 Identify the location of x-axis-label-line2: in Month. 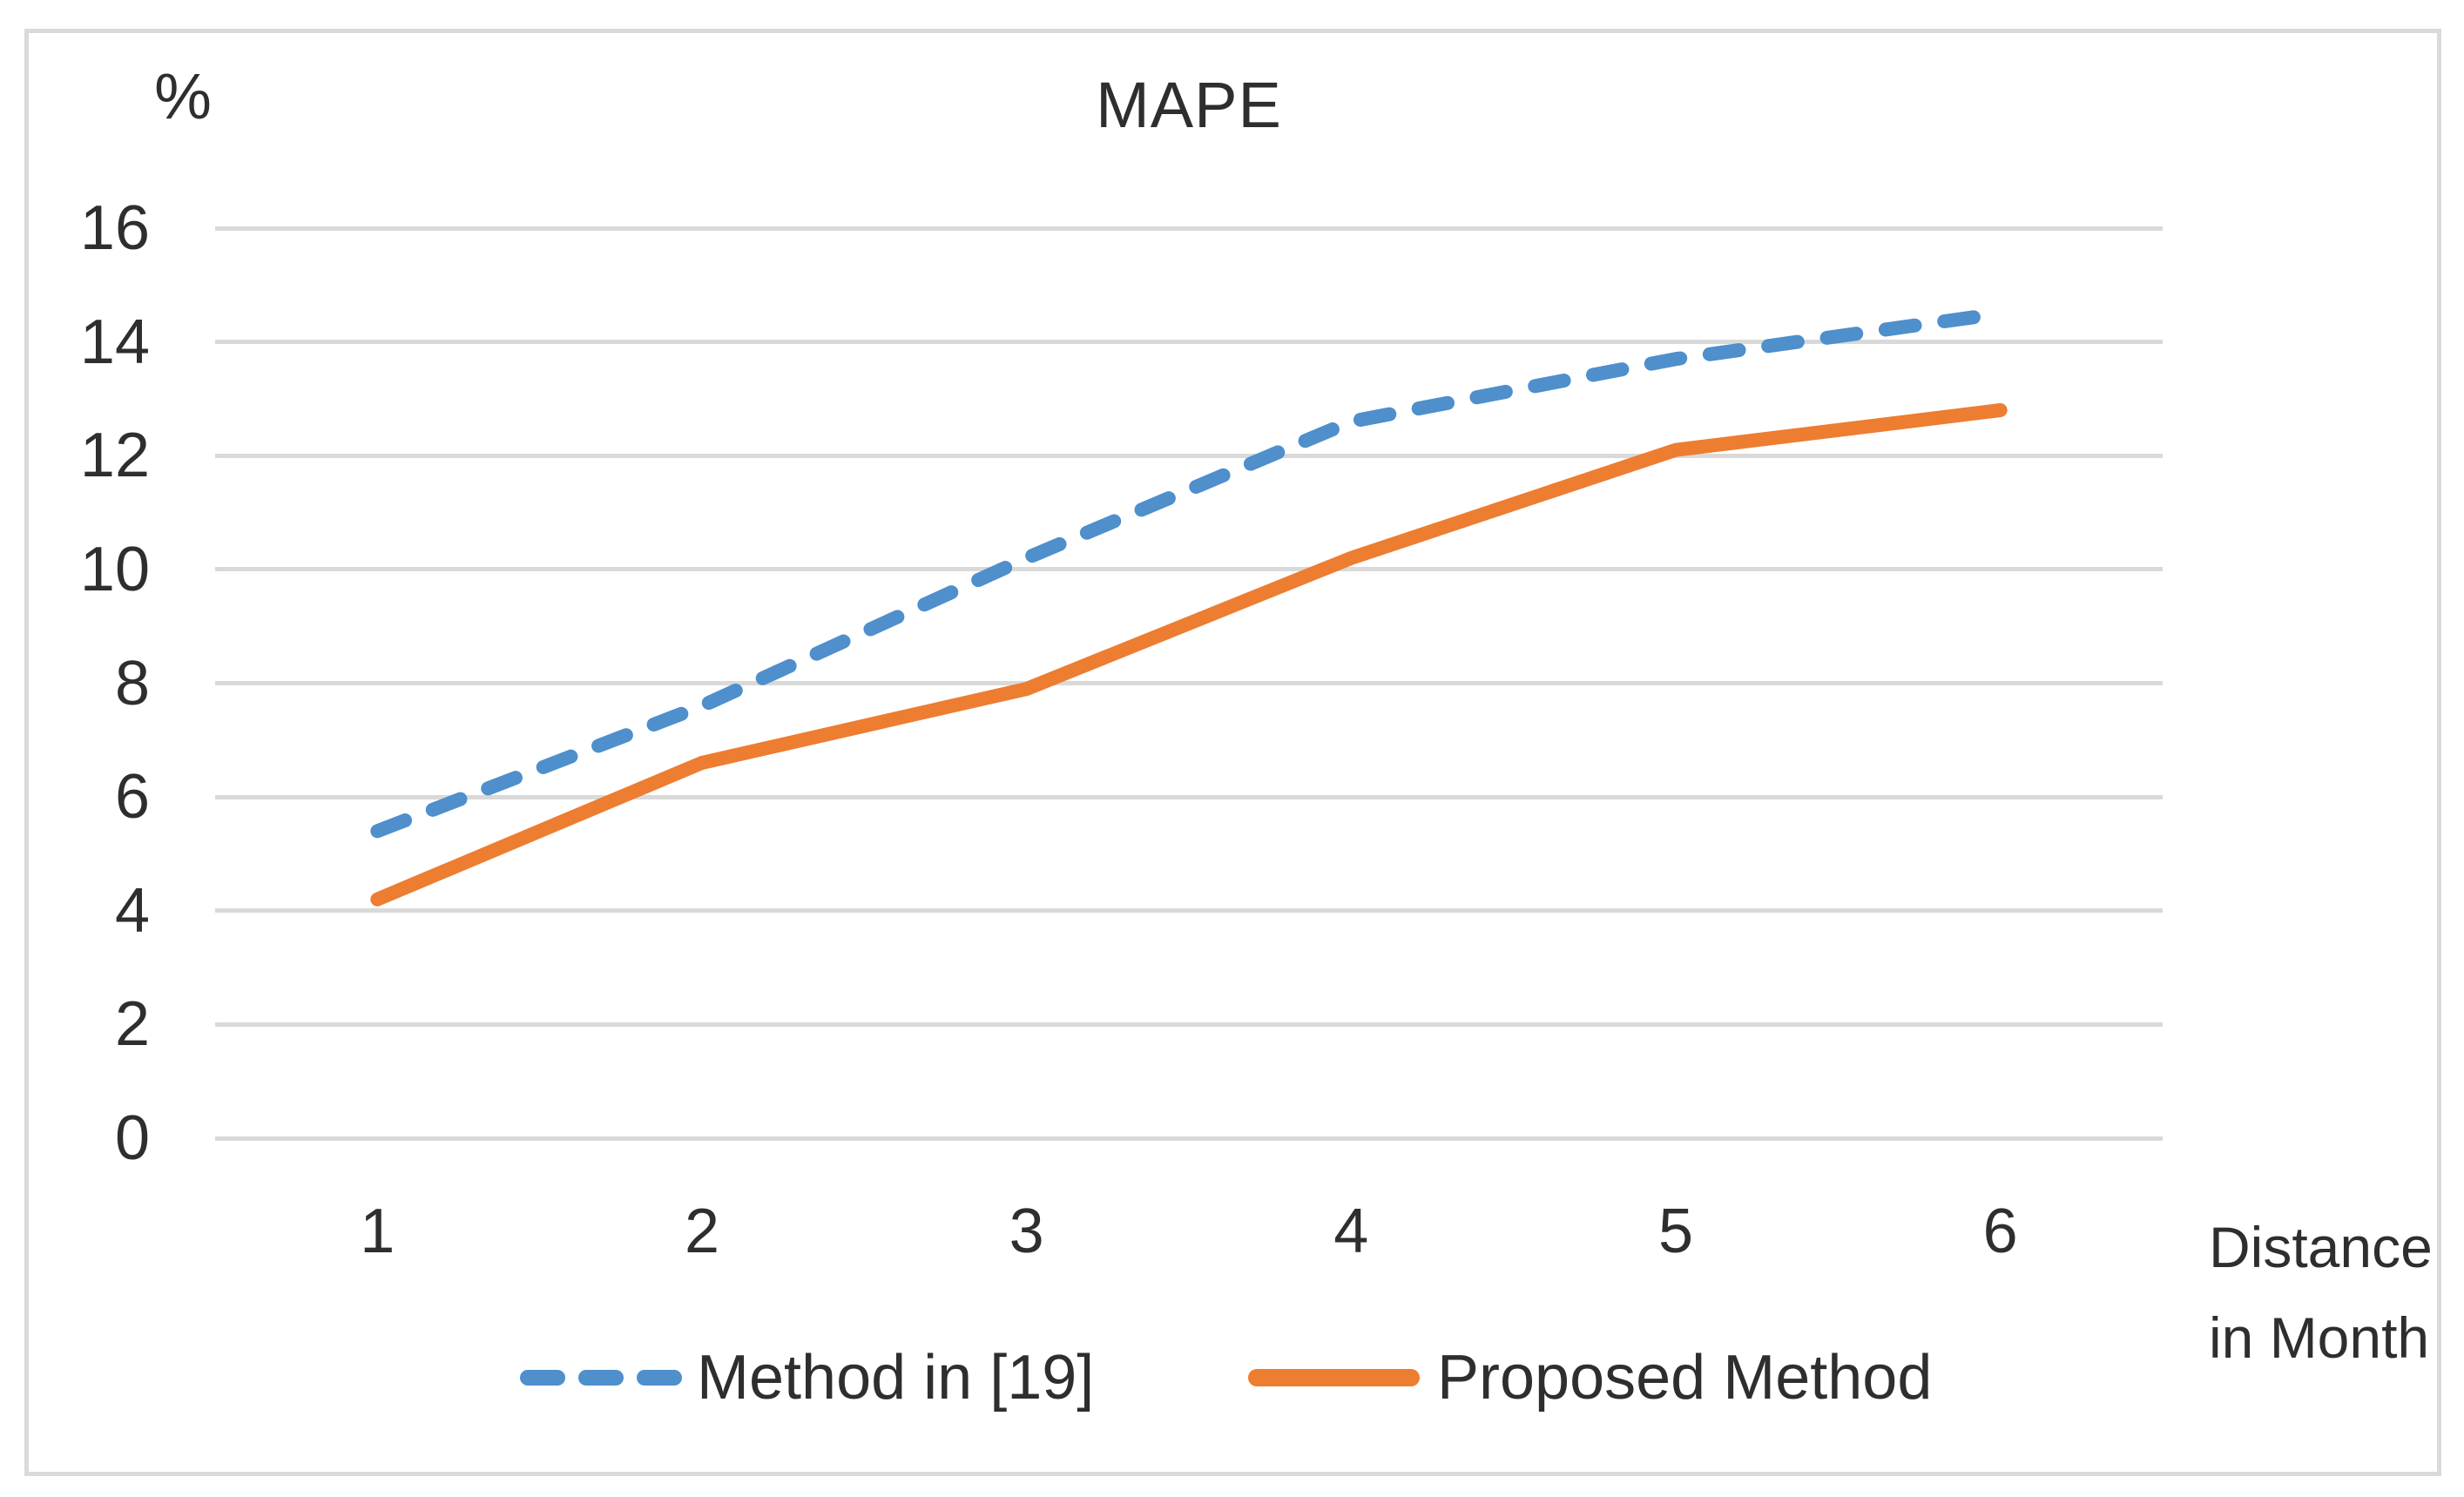
(2319, 1337).